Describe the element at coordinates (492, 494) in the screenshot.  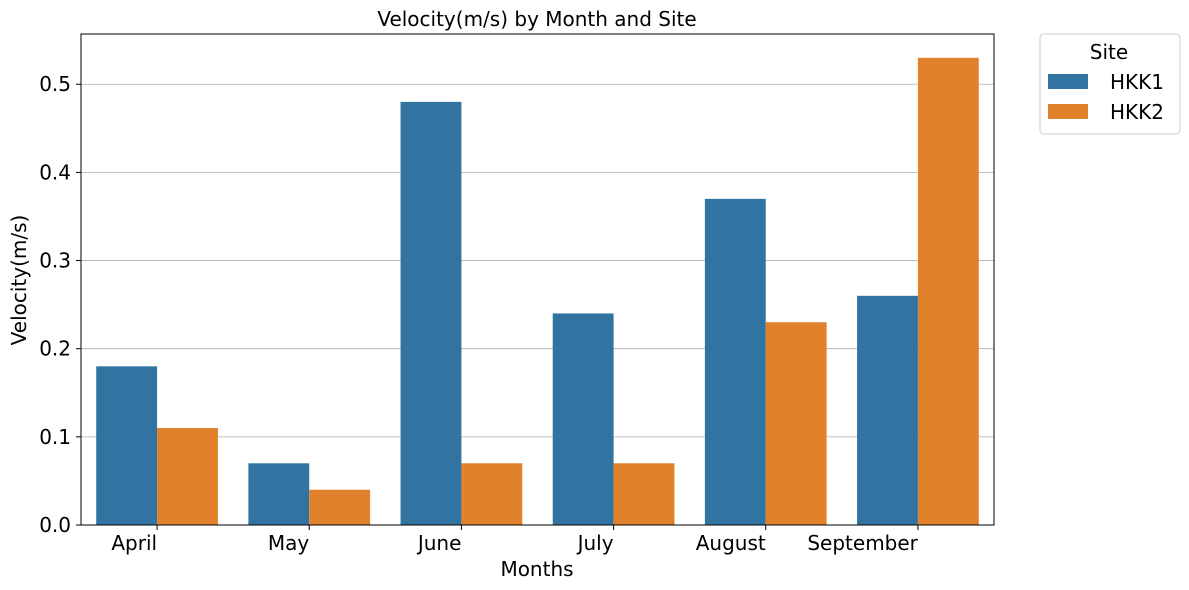
I see `bar-HKK2-June` at that location.